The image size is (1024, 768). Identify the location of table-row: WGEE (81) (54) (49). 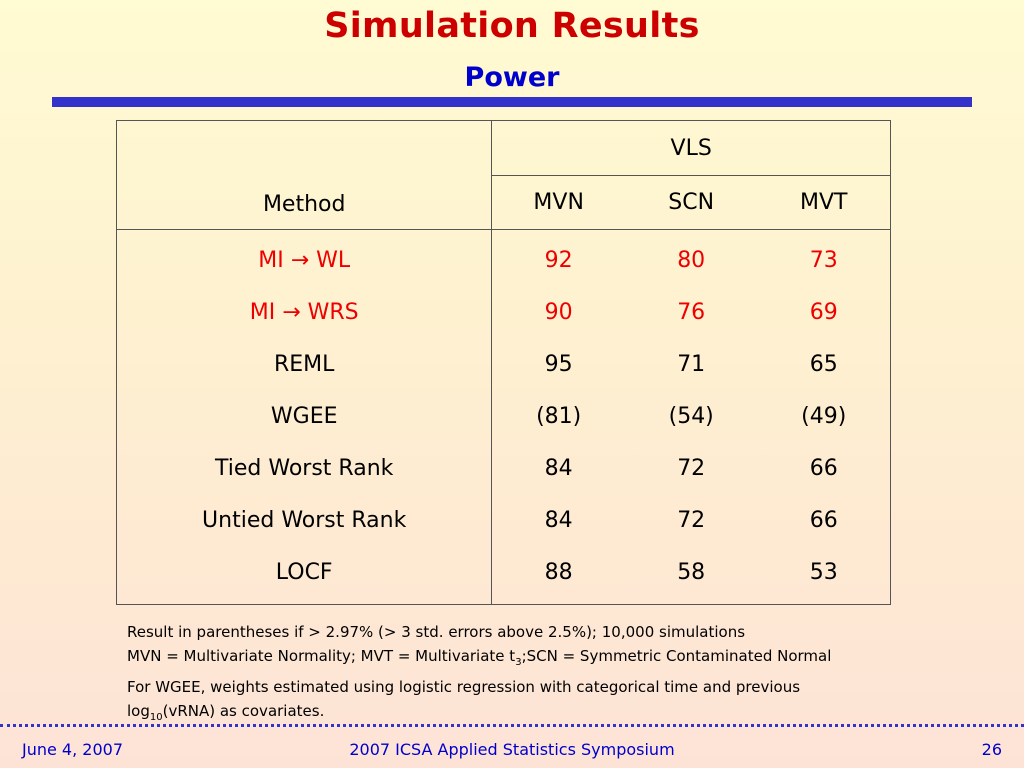
(503, 416).